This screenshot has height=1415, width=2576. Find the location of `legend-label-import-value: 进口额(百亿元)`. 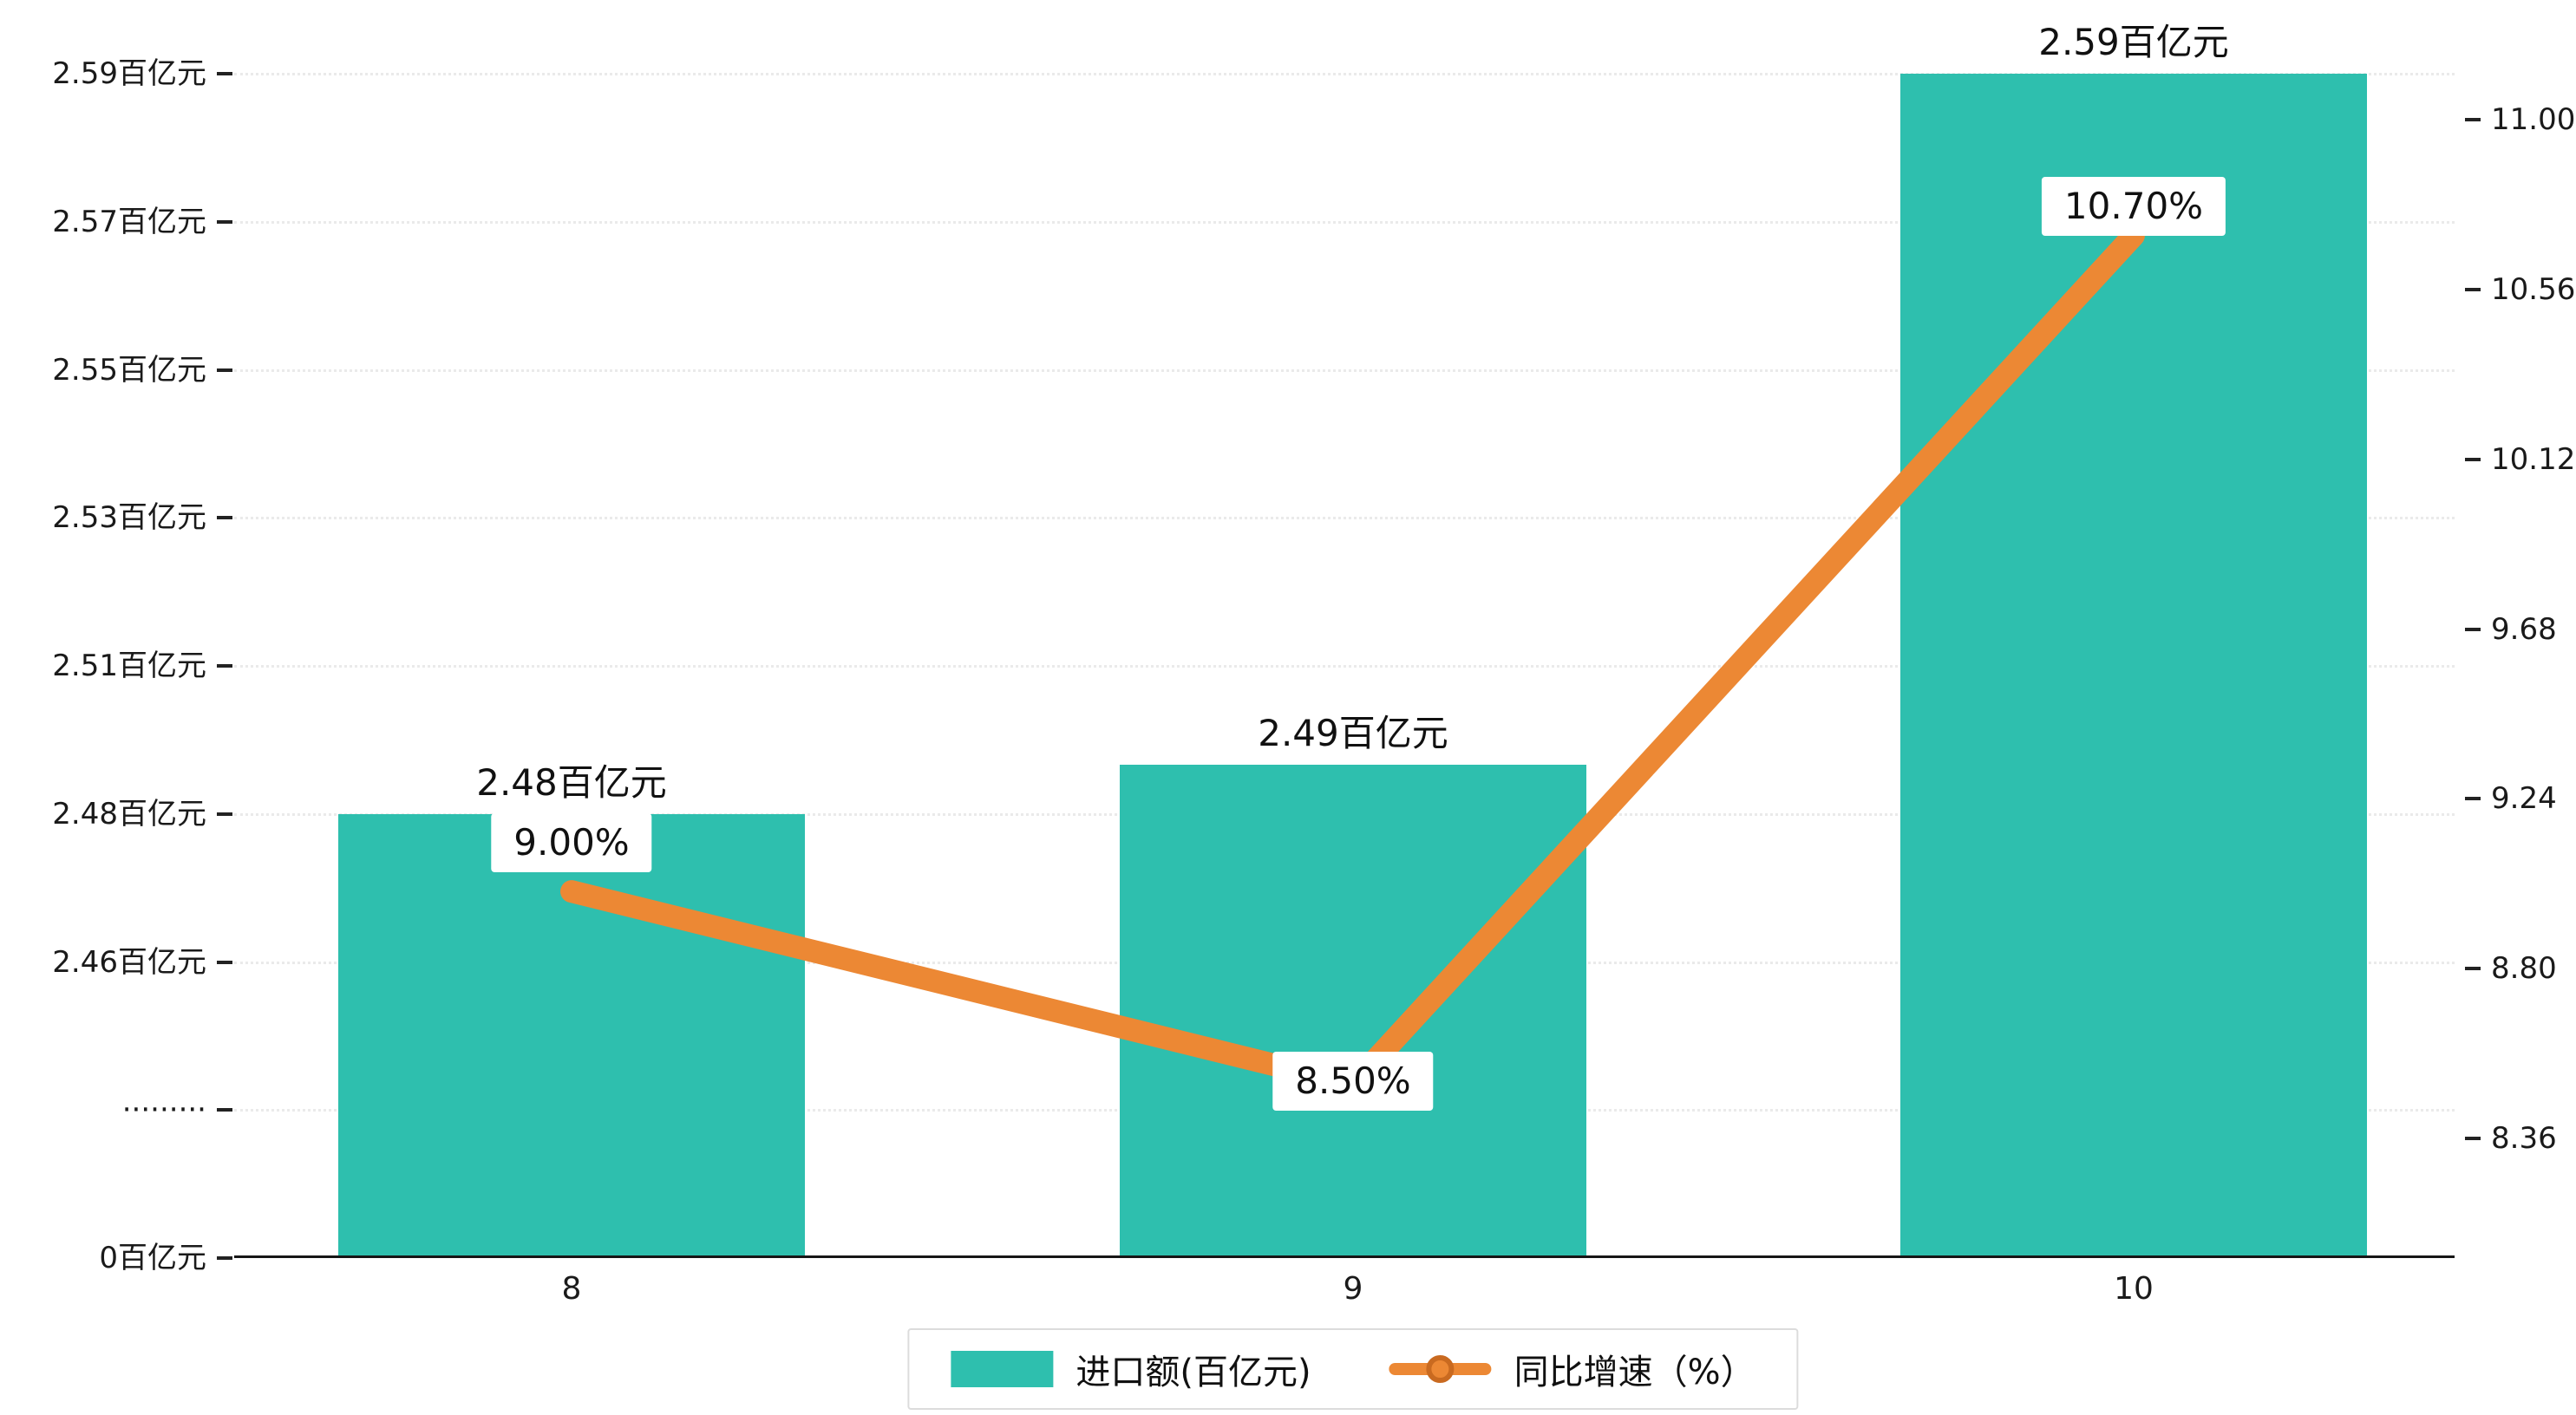

legend-label-import-value: 进口额(百亿元) is located at coordinates (1193, 1372).